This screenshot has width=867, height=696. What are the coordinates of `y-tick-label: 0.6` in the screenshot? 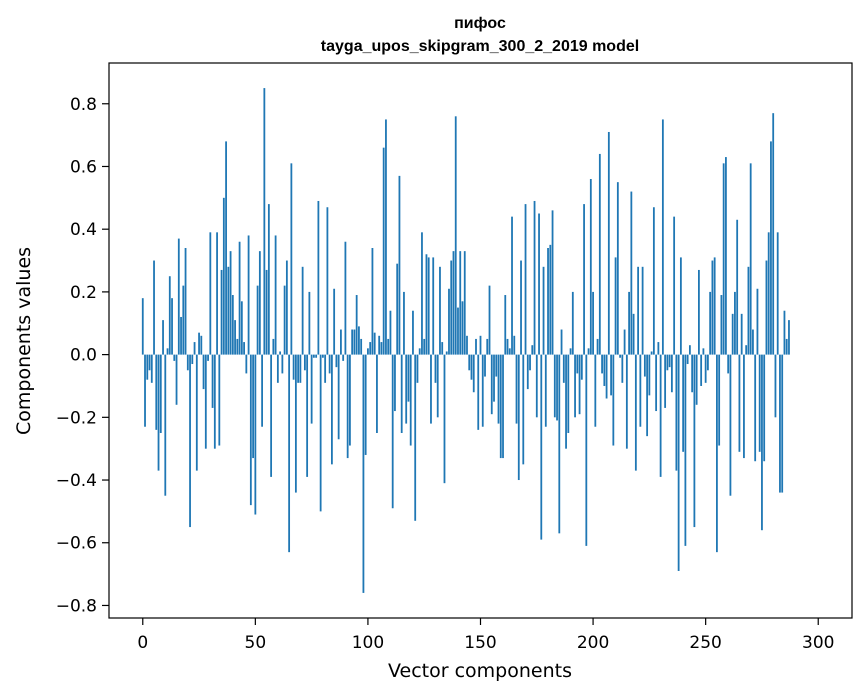 It's located at (83, 167).